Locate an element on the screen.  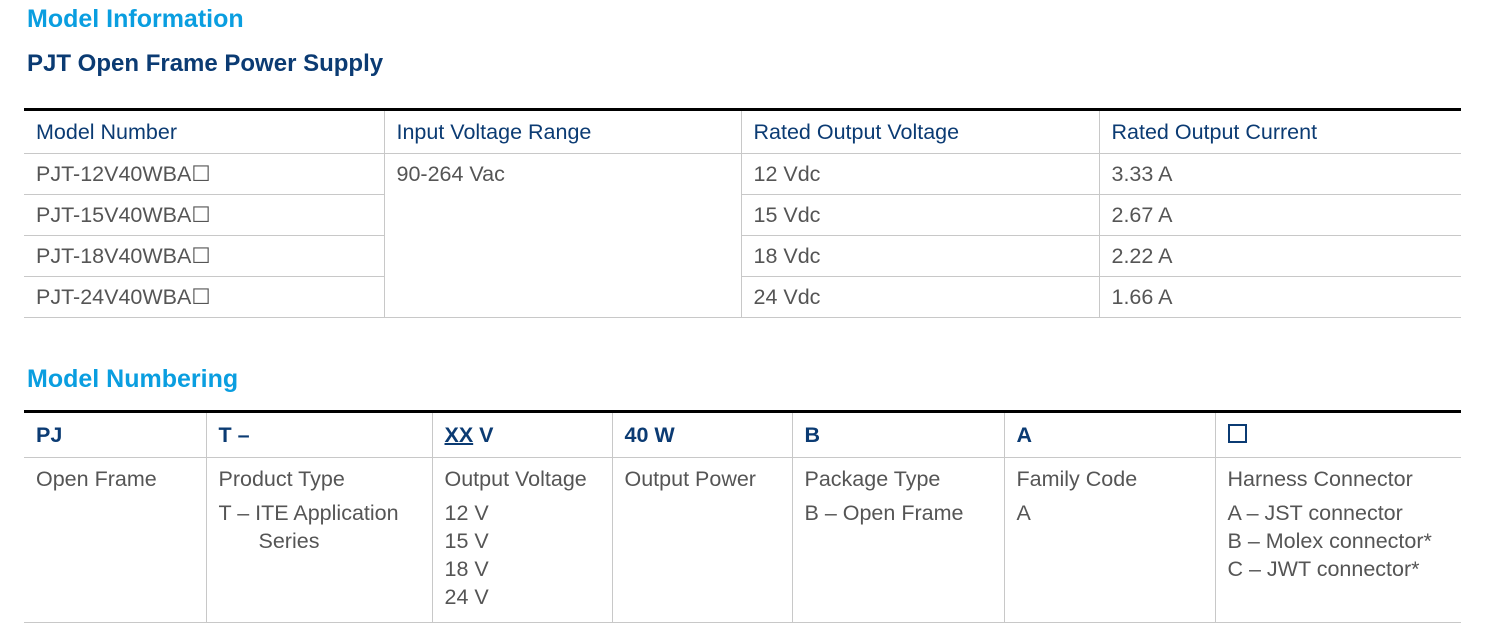
desc-label: Family Code is located at coordinates (1077, 479).